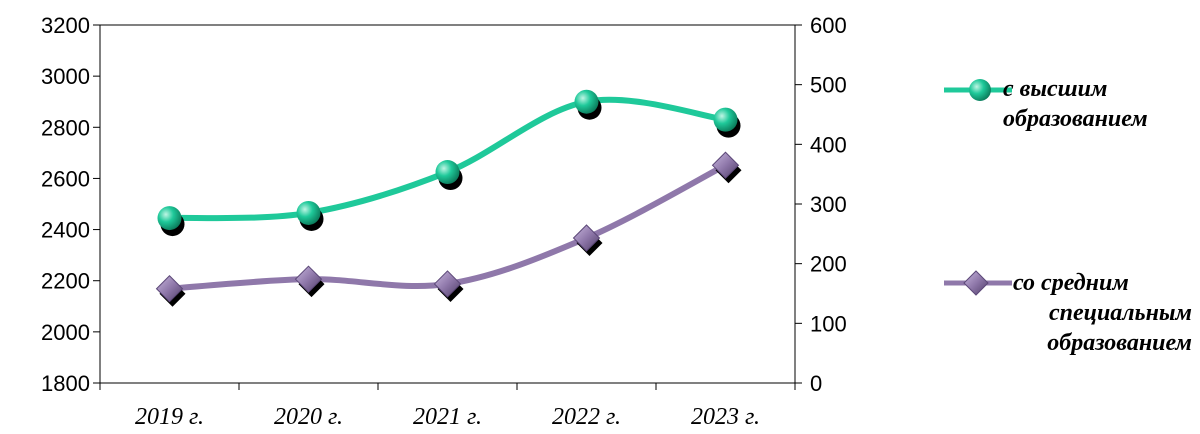 The width and height of the screenshot is (1200, 434). I want to click on legend-label-higher-education: с высшим образованием, so click(1075, 104).